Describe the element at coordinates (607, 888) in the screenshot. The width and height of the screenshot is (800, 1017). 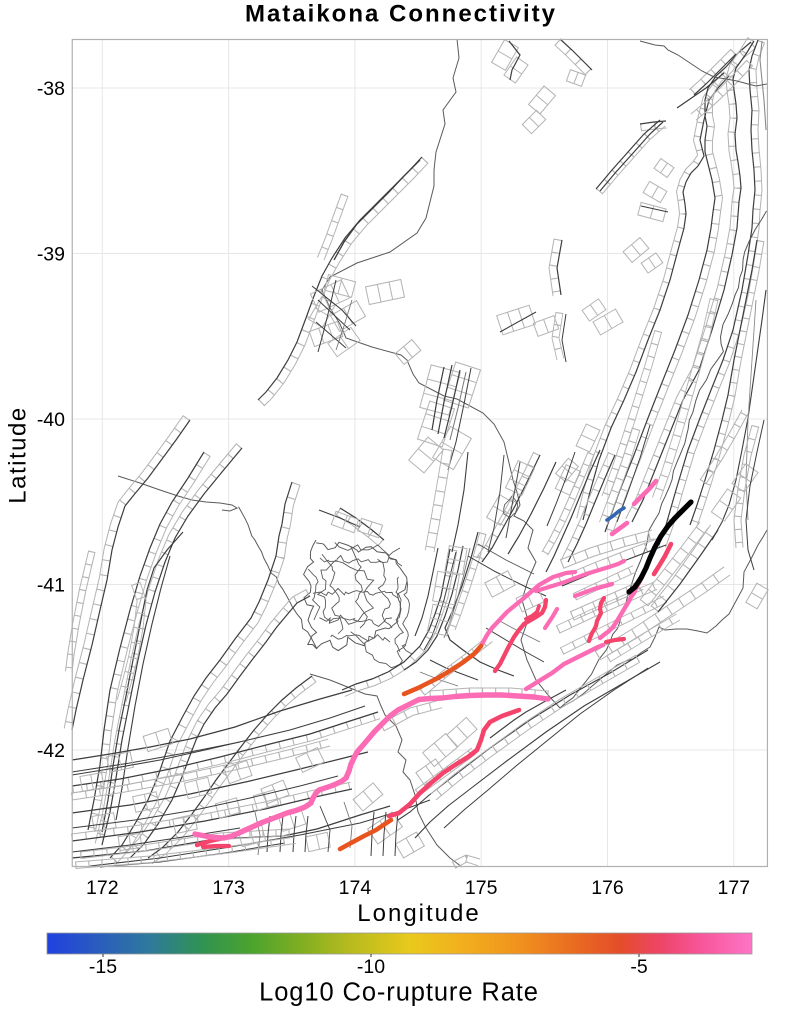
I see `svg-text: 176` at that location.